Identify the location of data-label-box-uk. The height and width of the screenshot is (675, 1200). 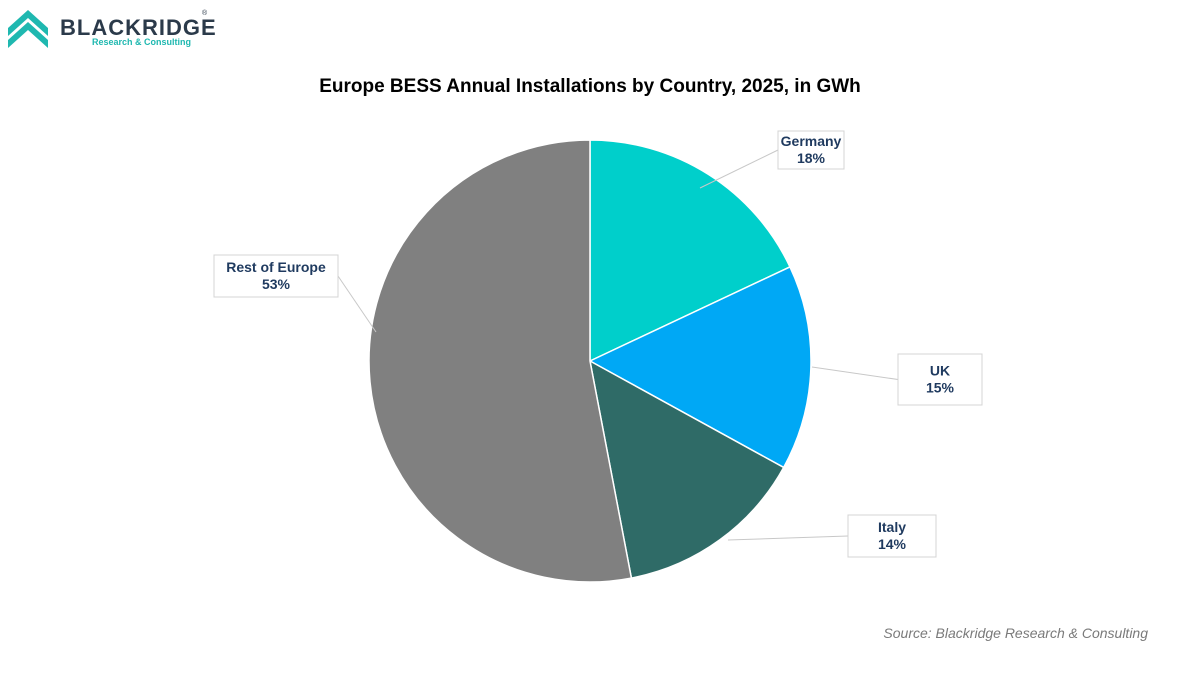
(940, 379).